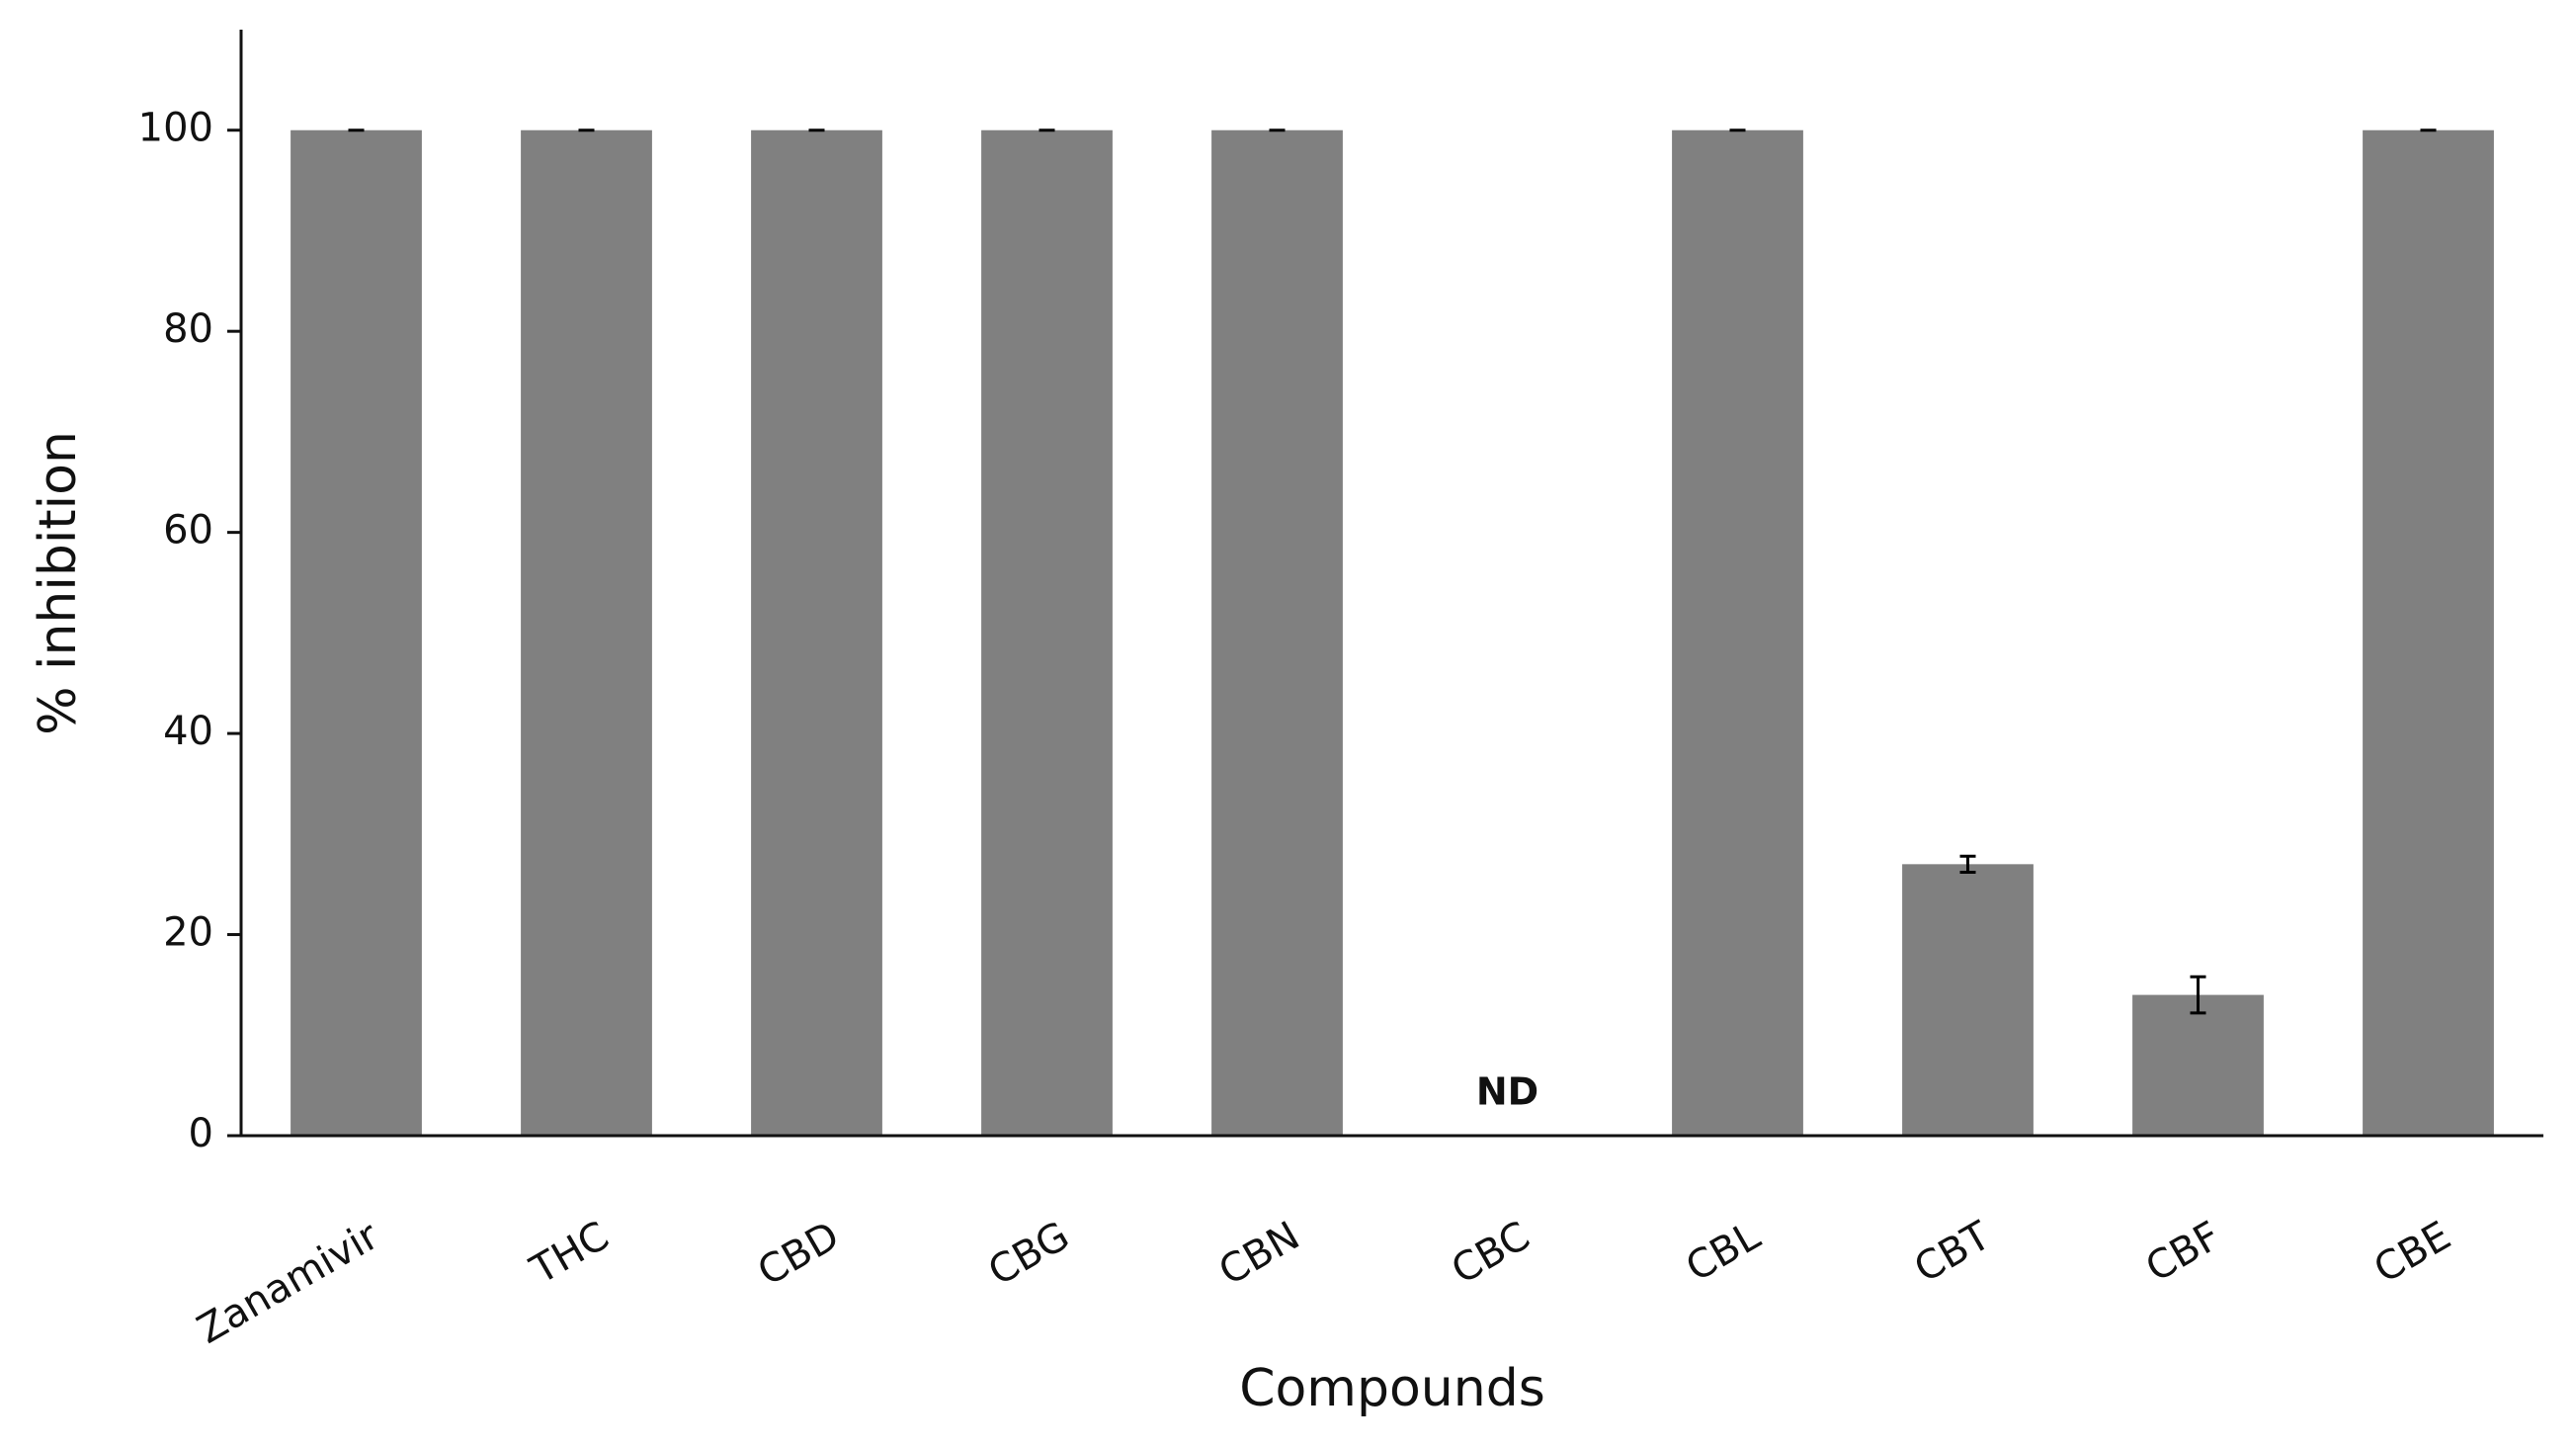 The height and width of the screenshot is (1448, 2576). Describe the element at coordinates (1953, 1252) in the screenshot. I see `x-tick-label: CBT` at that location.